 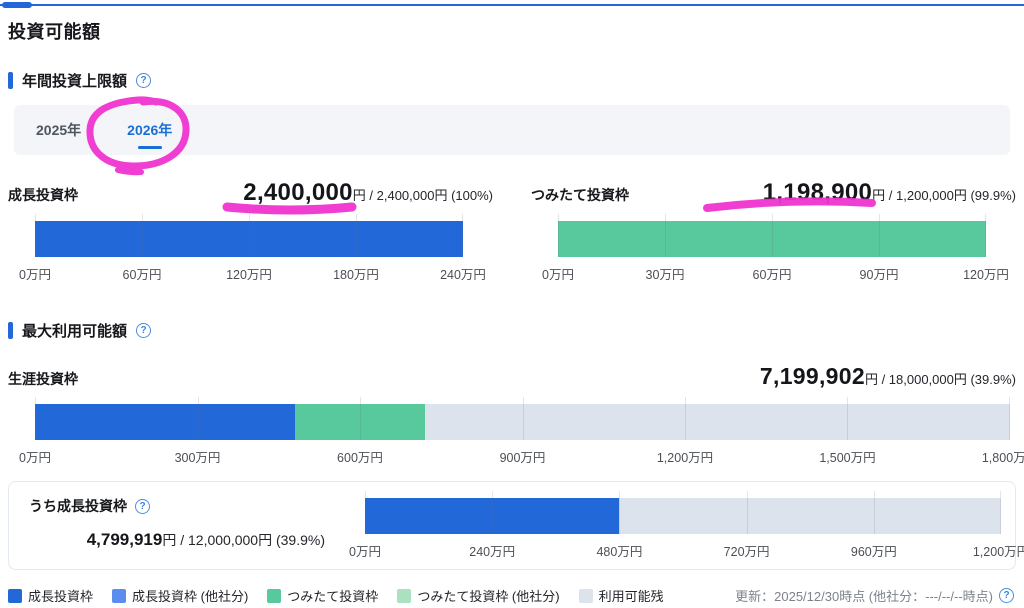 I want to click on bar-lifetime-tsumitate, so click(x=360, y=422).